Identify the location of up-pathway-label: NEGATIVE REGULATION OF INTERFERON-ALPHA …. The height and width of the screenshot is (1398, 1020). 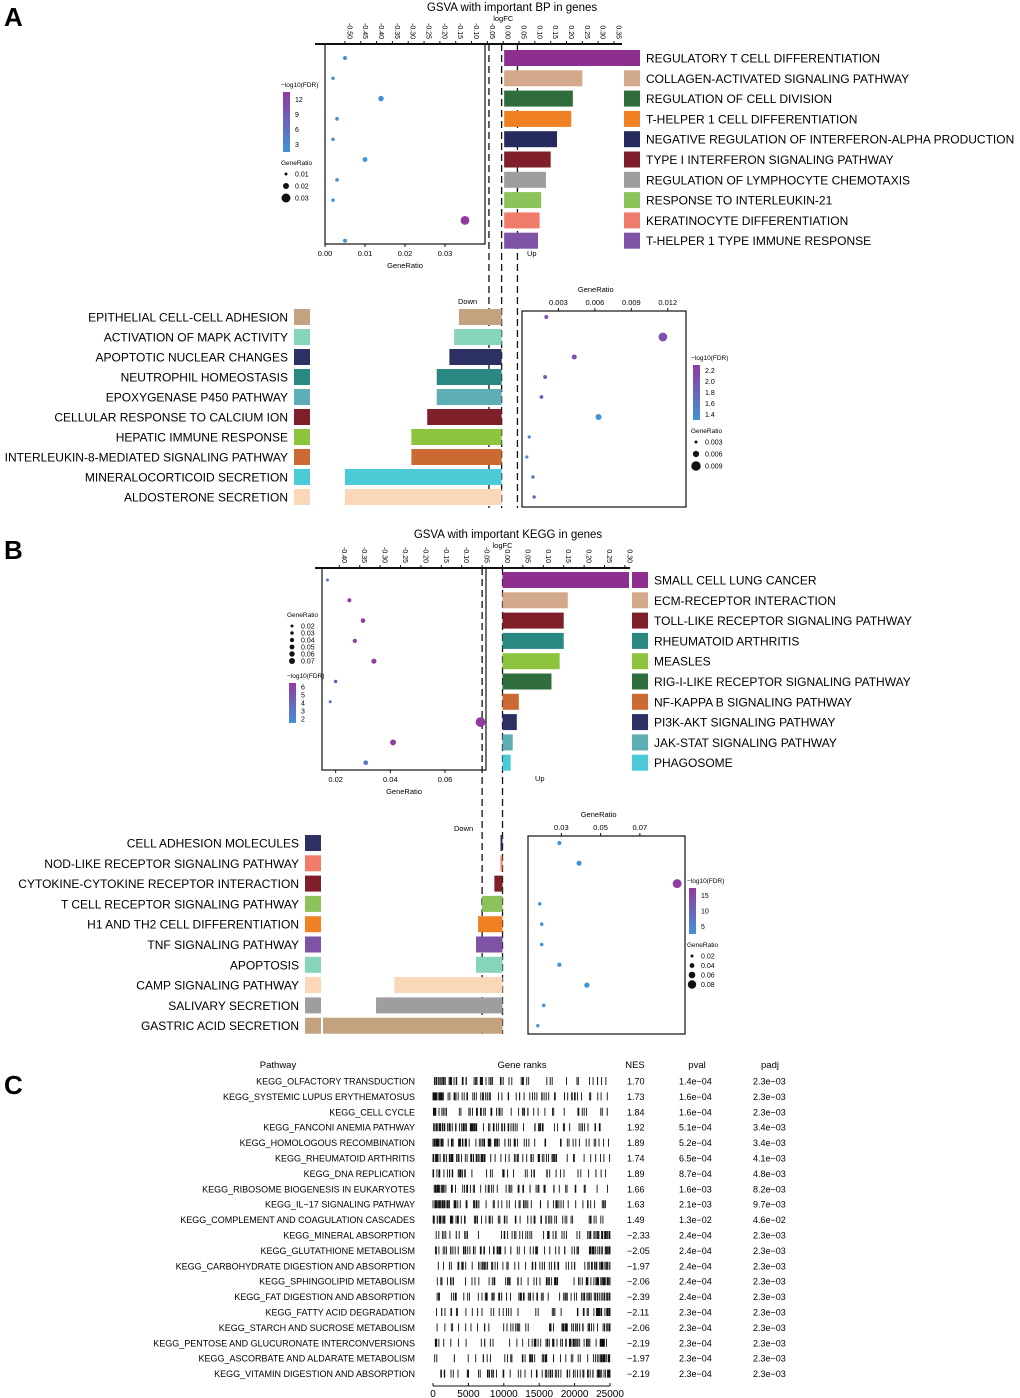
(830, 140).